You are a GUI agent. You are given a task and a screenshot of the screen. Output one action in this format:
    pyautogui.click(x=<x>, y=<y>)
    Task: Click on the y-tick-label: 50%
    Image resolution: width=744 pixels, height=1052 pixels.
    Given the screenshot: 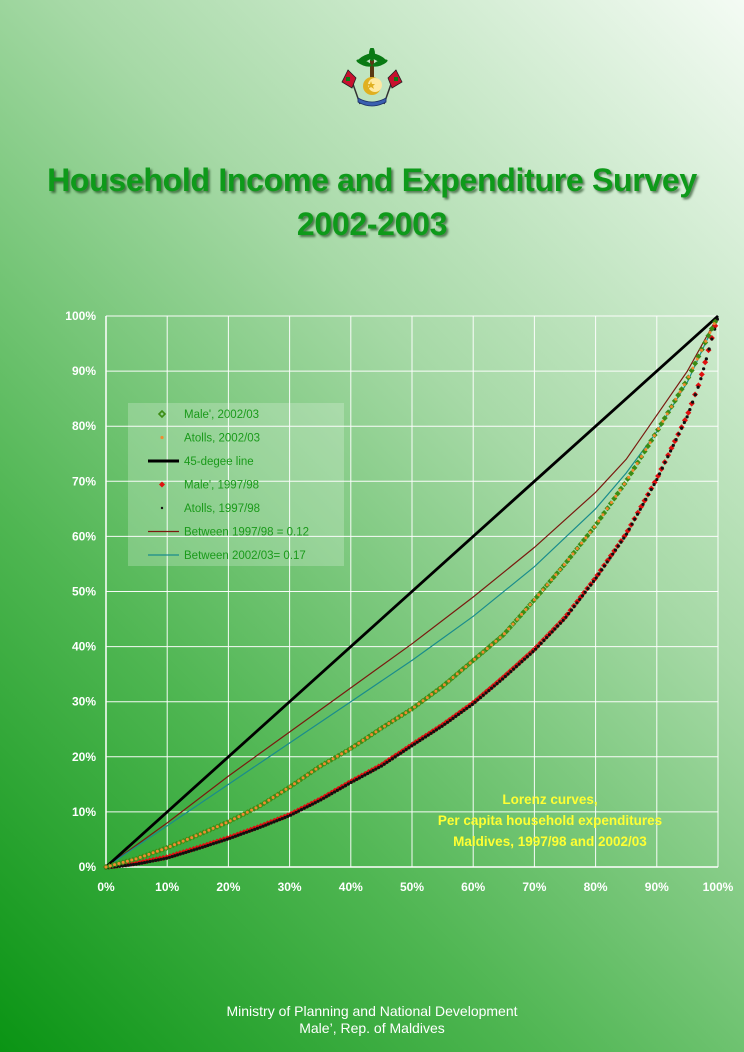 What is the action you would take?
    pyautogui.click(x=84, y=592)
    